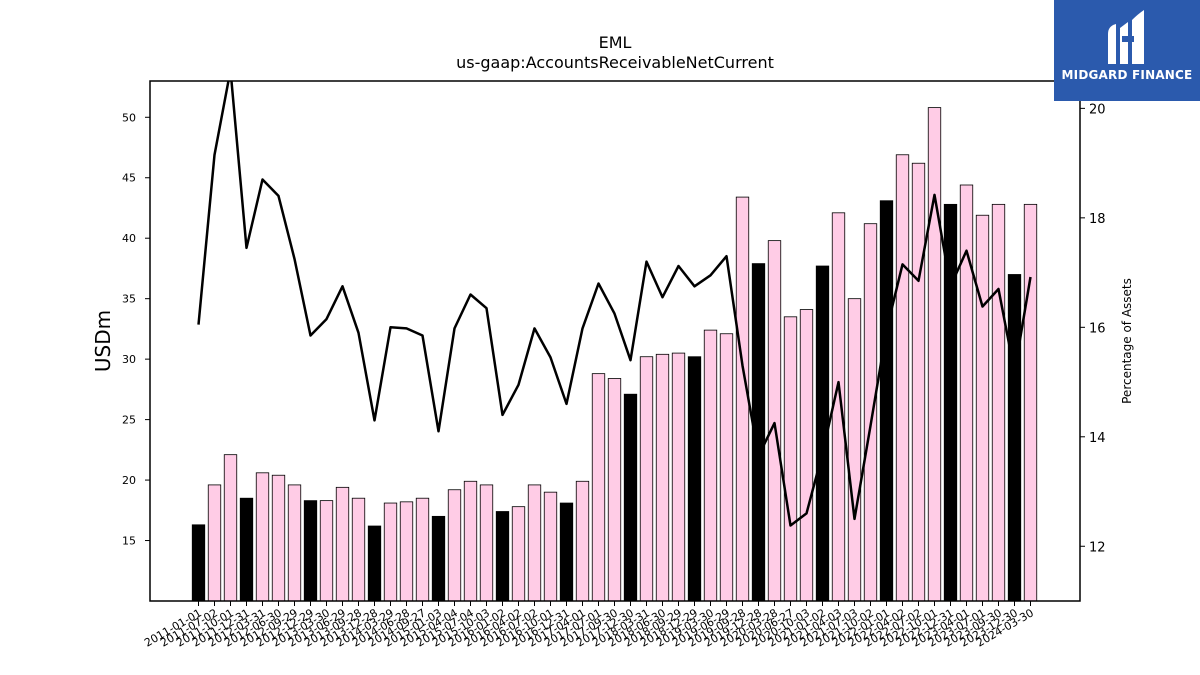  Describe the element at coordinates (129, 420) in the screenshot. I see `y-tick-label: 25` at that location.